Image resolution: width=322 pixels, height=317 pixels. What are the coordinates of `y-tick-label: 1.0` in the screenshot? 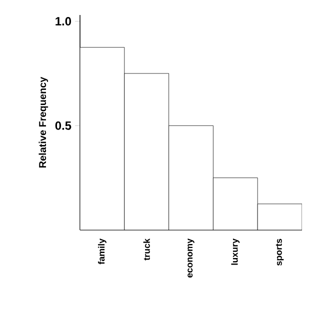 It's located at (64, 21).